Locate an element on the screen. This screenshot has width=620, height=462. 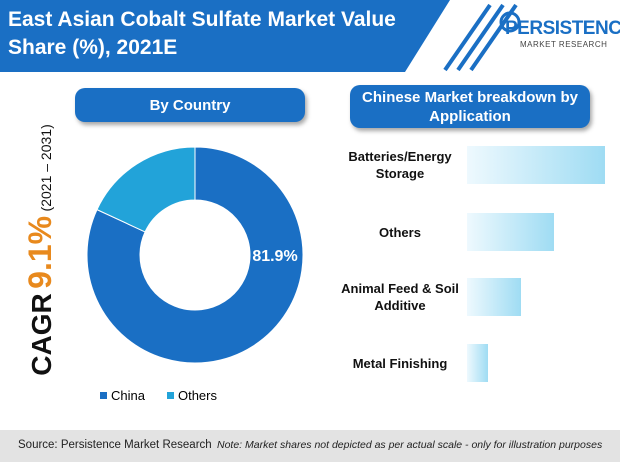
header-decor is located at coordinates (260, 36).